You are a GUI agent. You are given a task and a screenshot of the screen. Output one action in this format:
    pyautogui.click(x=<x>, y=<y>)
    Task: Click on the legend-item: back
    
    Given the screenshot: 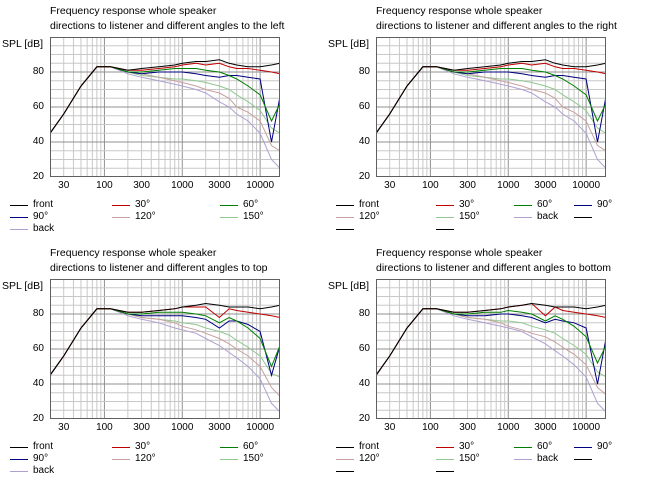 What is the action you would take?
    pyautogui.click(x=32, y=471)
    